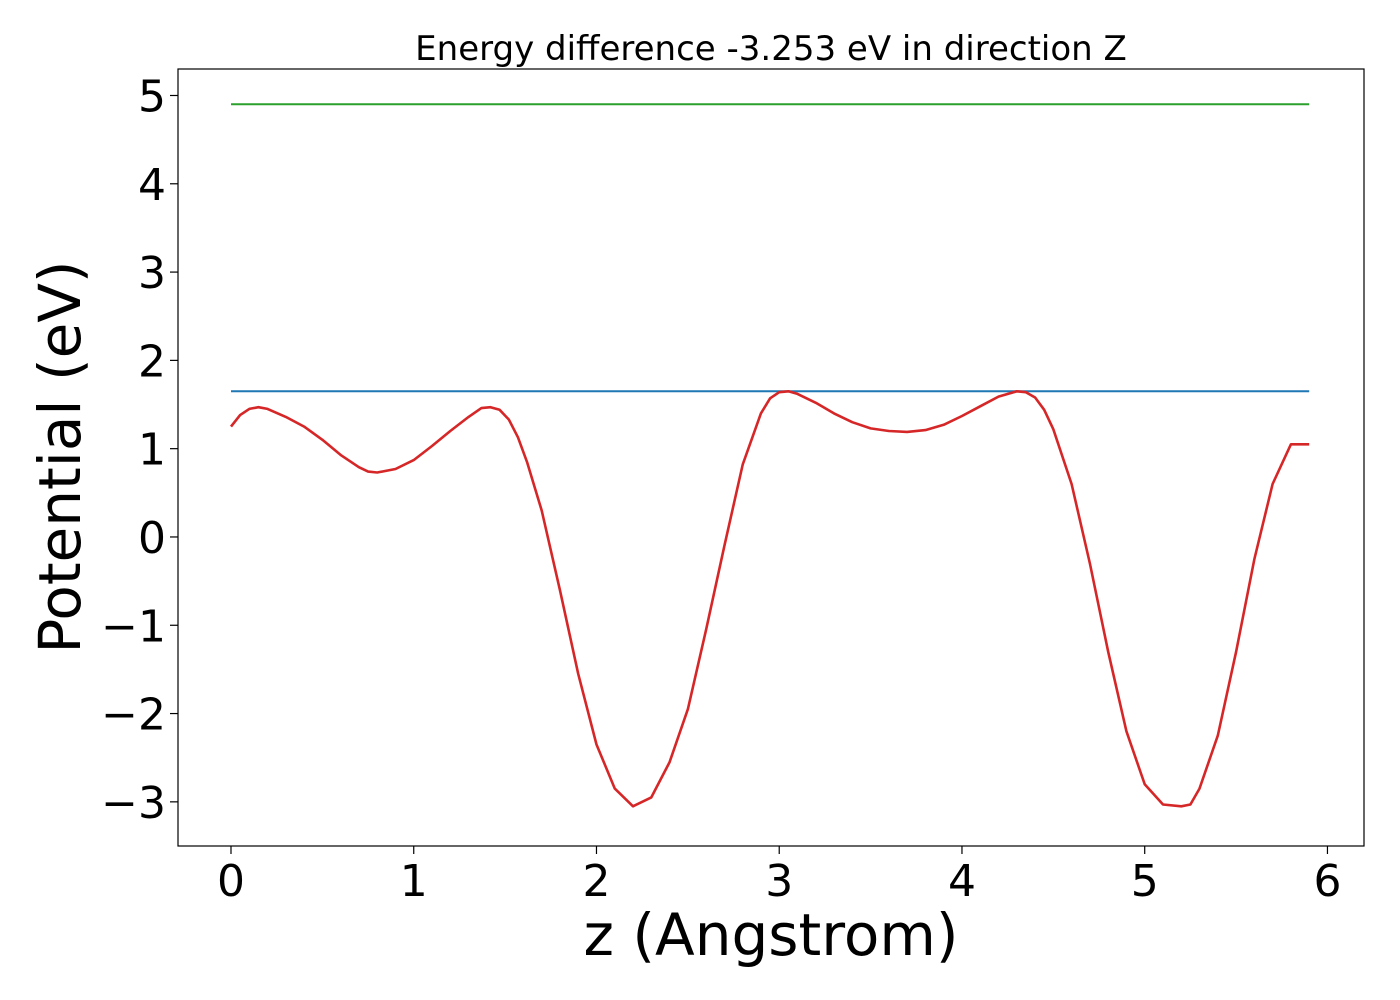  Describe the element at coordinates (133, 626) in the screenshot. I see `y-tick-label: −1` at that location.